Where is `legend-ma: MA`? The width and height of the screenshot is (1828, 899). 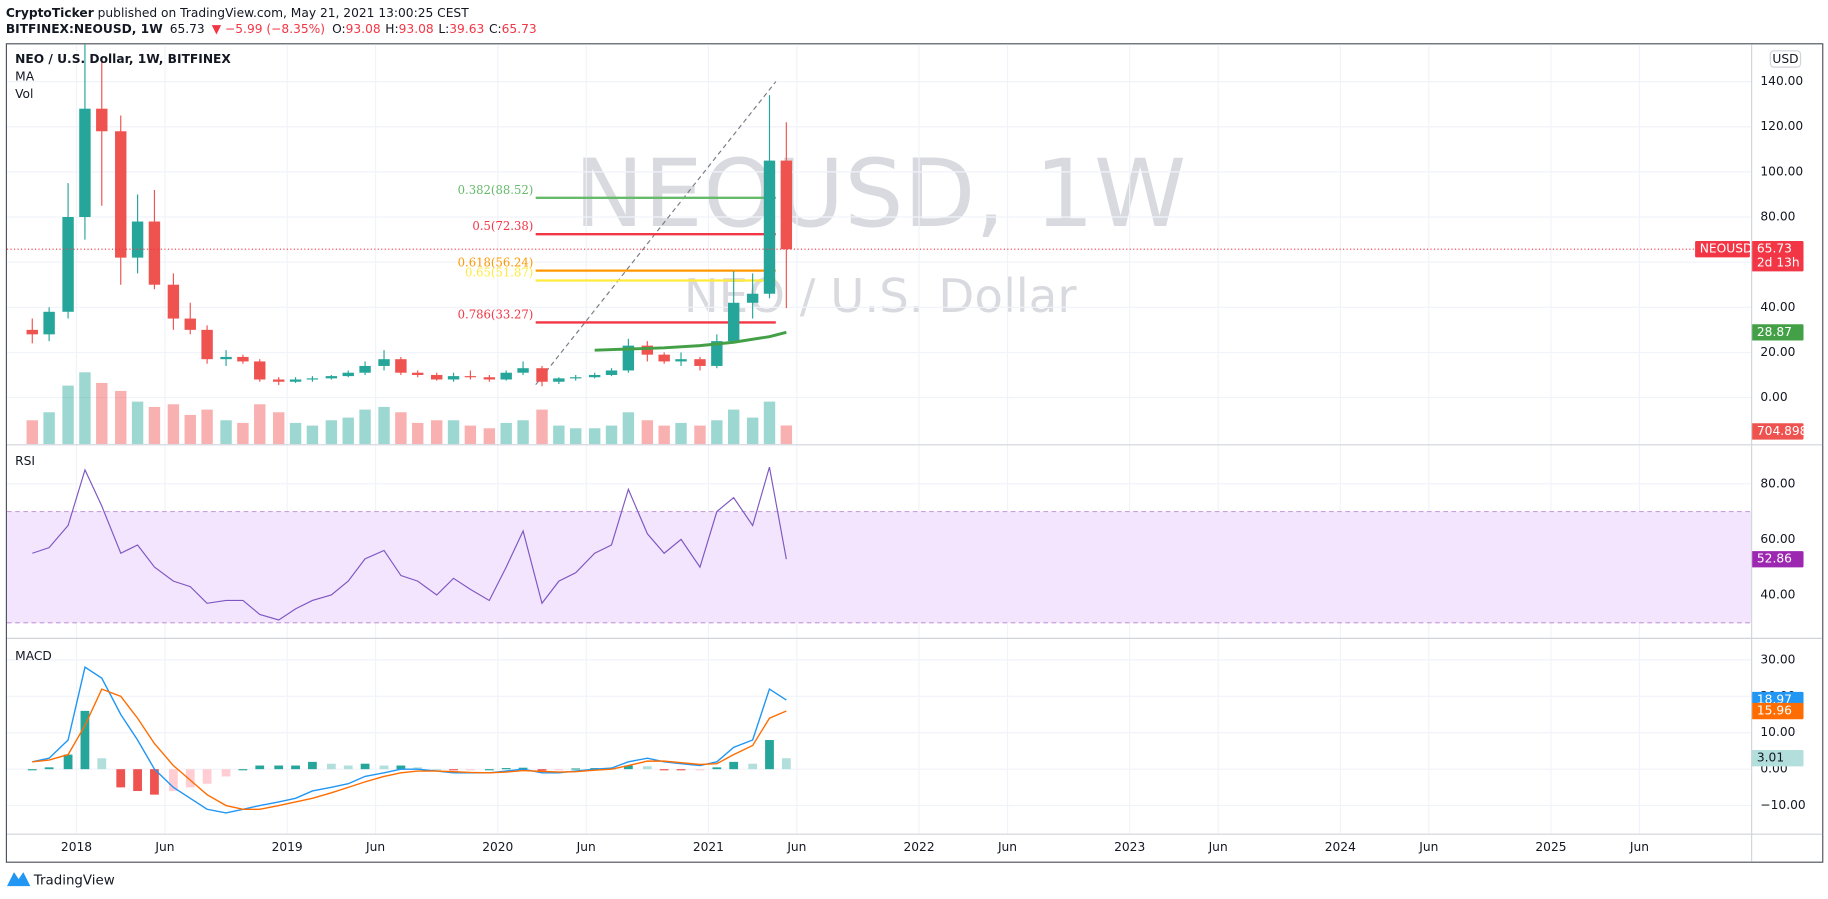
legend-ma: MA is located at coordinates (25, 77).